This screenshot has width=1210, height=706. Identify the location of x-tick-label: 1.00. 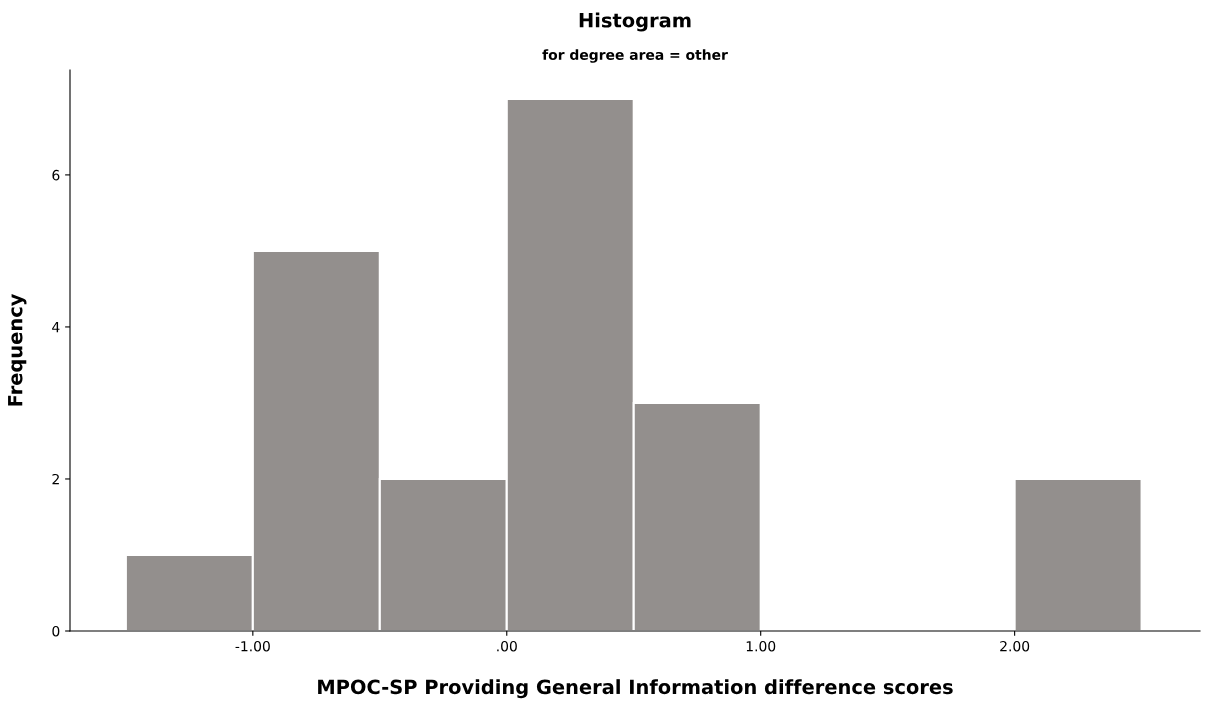
(761, 646).